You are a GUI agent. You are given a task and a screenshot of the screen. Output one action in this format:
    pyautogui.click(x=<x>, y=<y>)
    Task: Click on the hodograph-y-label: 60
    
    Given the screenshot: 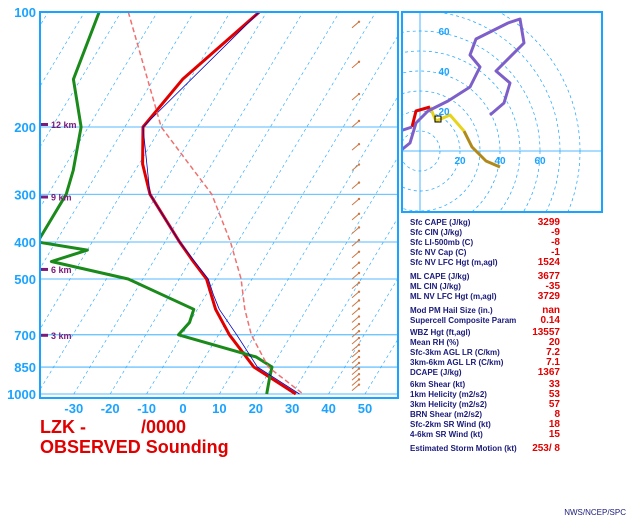 What is the action you would take?
    pyautogui.click(x=444, y=32)
    